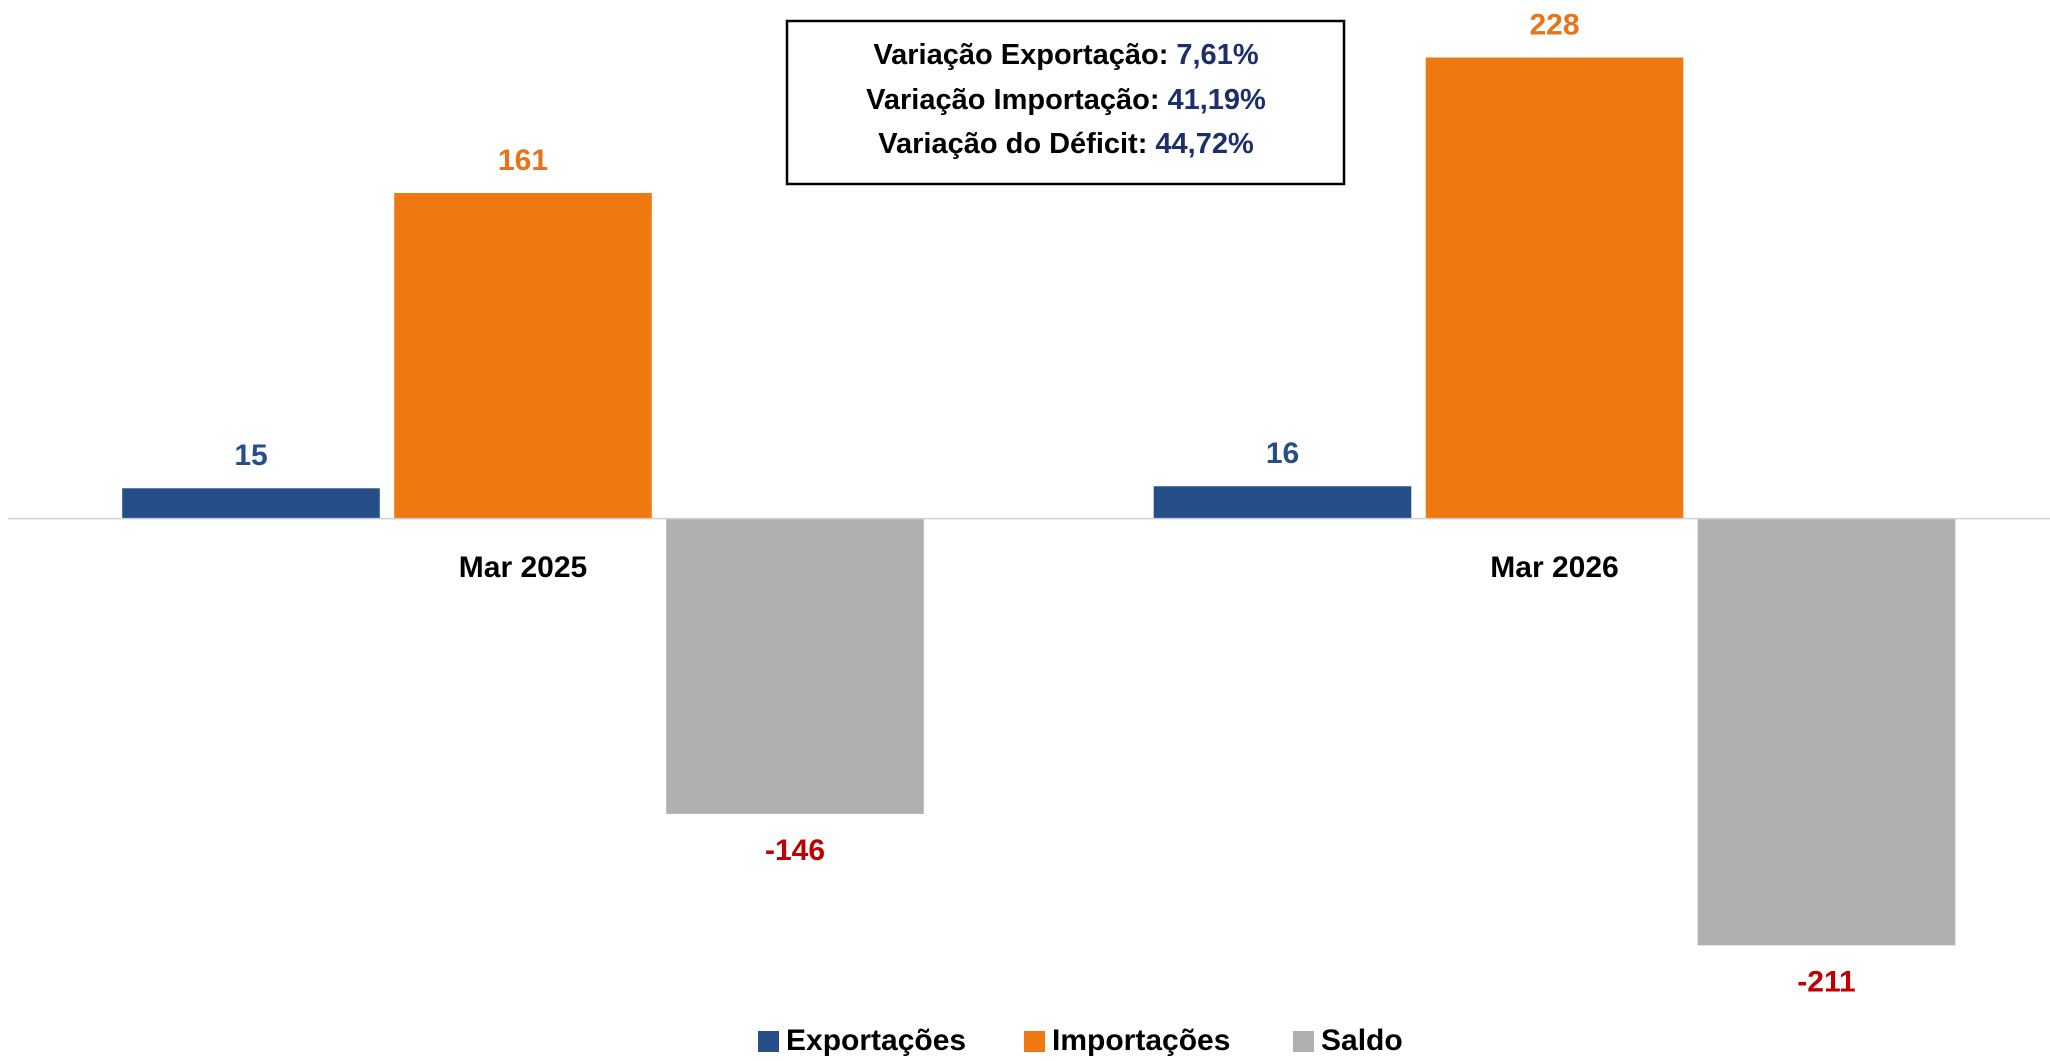  Describe the element at coordinates (1204, 144) in the screenshot. I see `annotation-value: 44,72%` at that location.